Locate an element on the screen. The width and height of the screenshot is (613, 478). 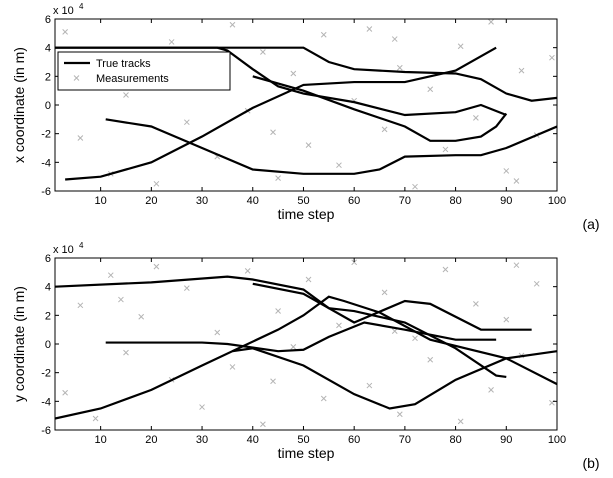
legend: True tracks Measurements is located at coordinates (144, 71).